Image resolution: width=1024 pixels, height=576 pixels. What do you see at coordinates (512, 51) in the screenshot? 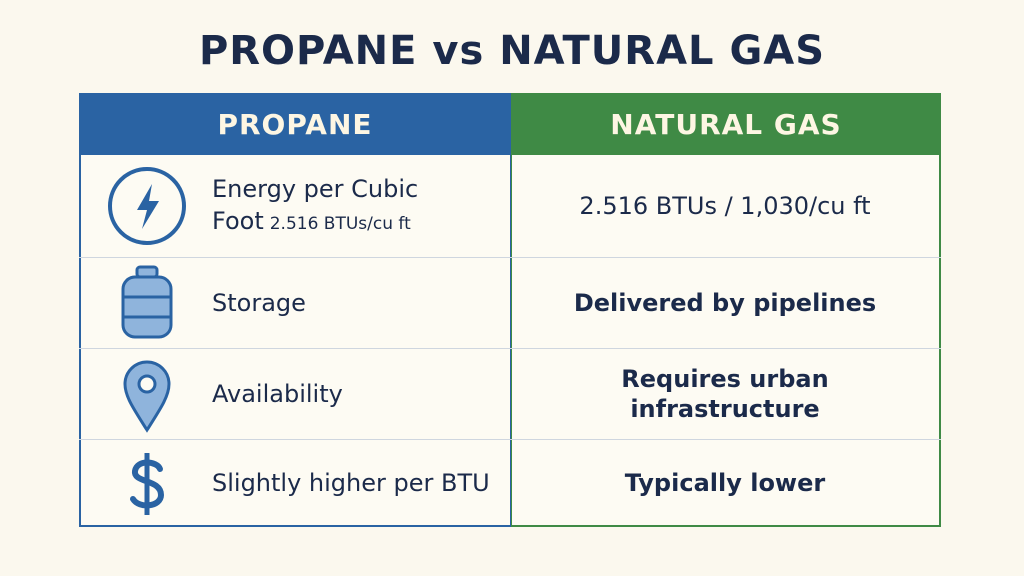
I see `title: PROPANE vs NATURAL GAS` at bounding box center [512, 51].